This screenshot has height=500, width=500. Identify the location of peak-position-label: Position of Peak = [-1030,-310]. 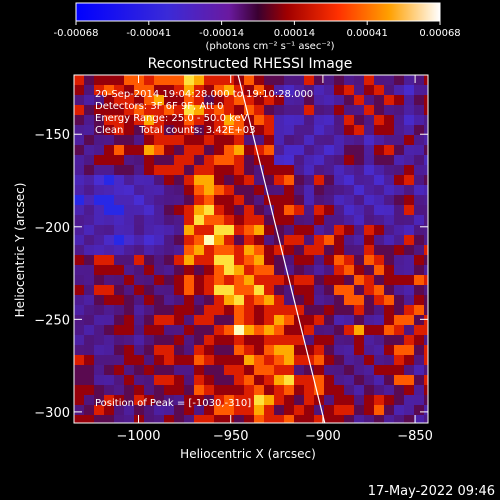
(173, 403).